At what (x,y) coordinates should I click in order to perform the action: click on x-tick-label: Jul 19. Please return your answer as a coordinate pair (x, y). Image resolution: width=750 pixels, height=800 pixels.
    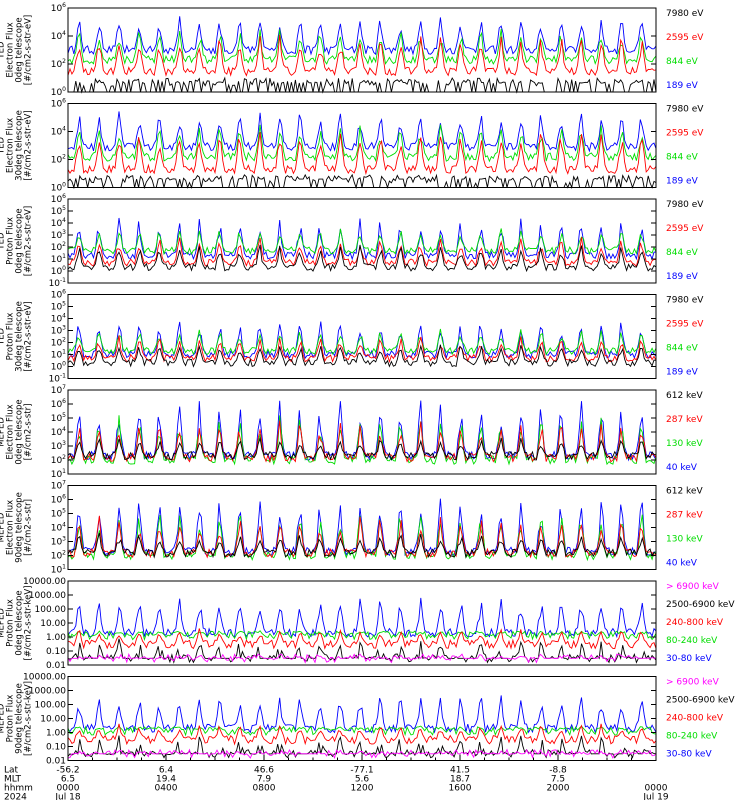
    Looking at the image, I should click on (655, 796).